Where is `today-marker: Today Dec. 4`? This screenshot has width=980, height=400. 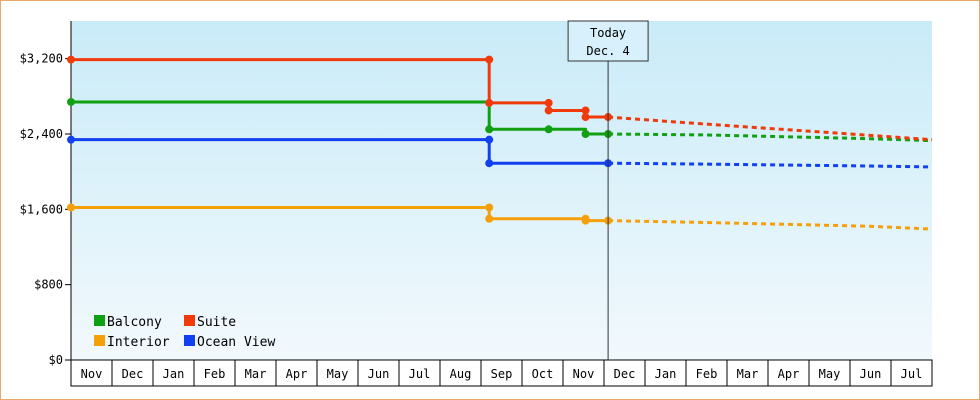
today-marker: Today Dec. 4 is located at coordinates (608, 190).